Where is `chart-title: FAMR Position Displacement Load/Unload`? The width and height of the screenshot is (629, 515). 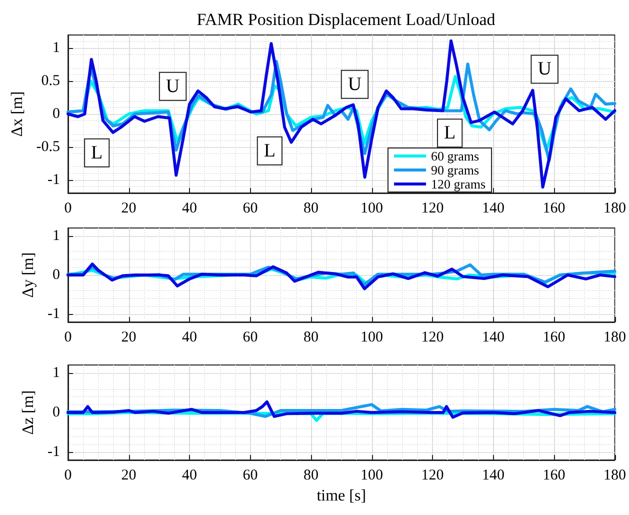 chart-title: FAMR Position Displacement Load/Unload is located at coordinates (346, 19).